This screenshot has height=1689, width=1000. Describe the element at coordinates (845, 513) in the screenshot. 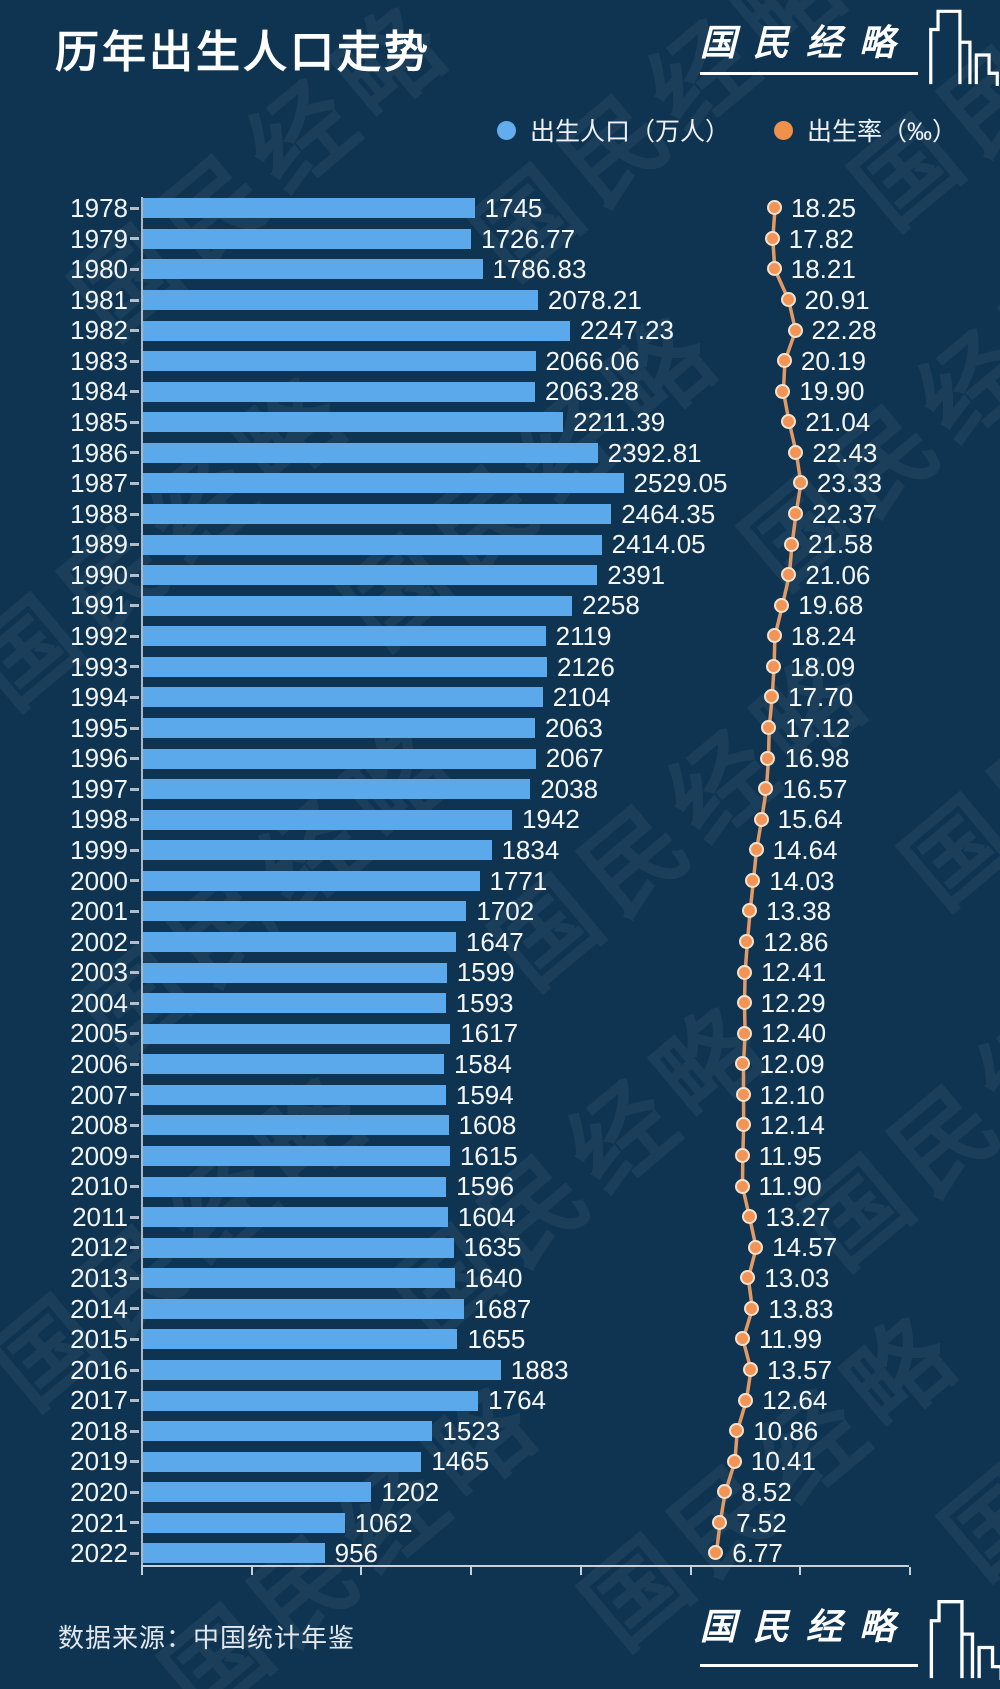

I see `birth-rate-value-label: 22.37` at that location.